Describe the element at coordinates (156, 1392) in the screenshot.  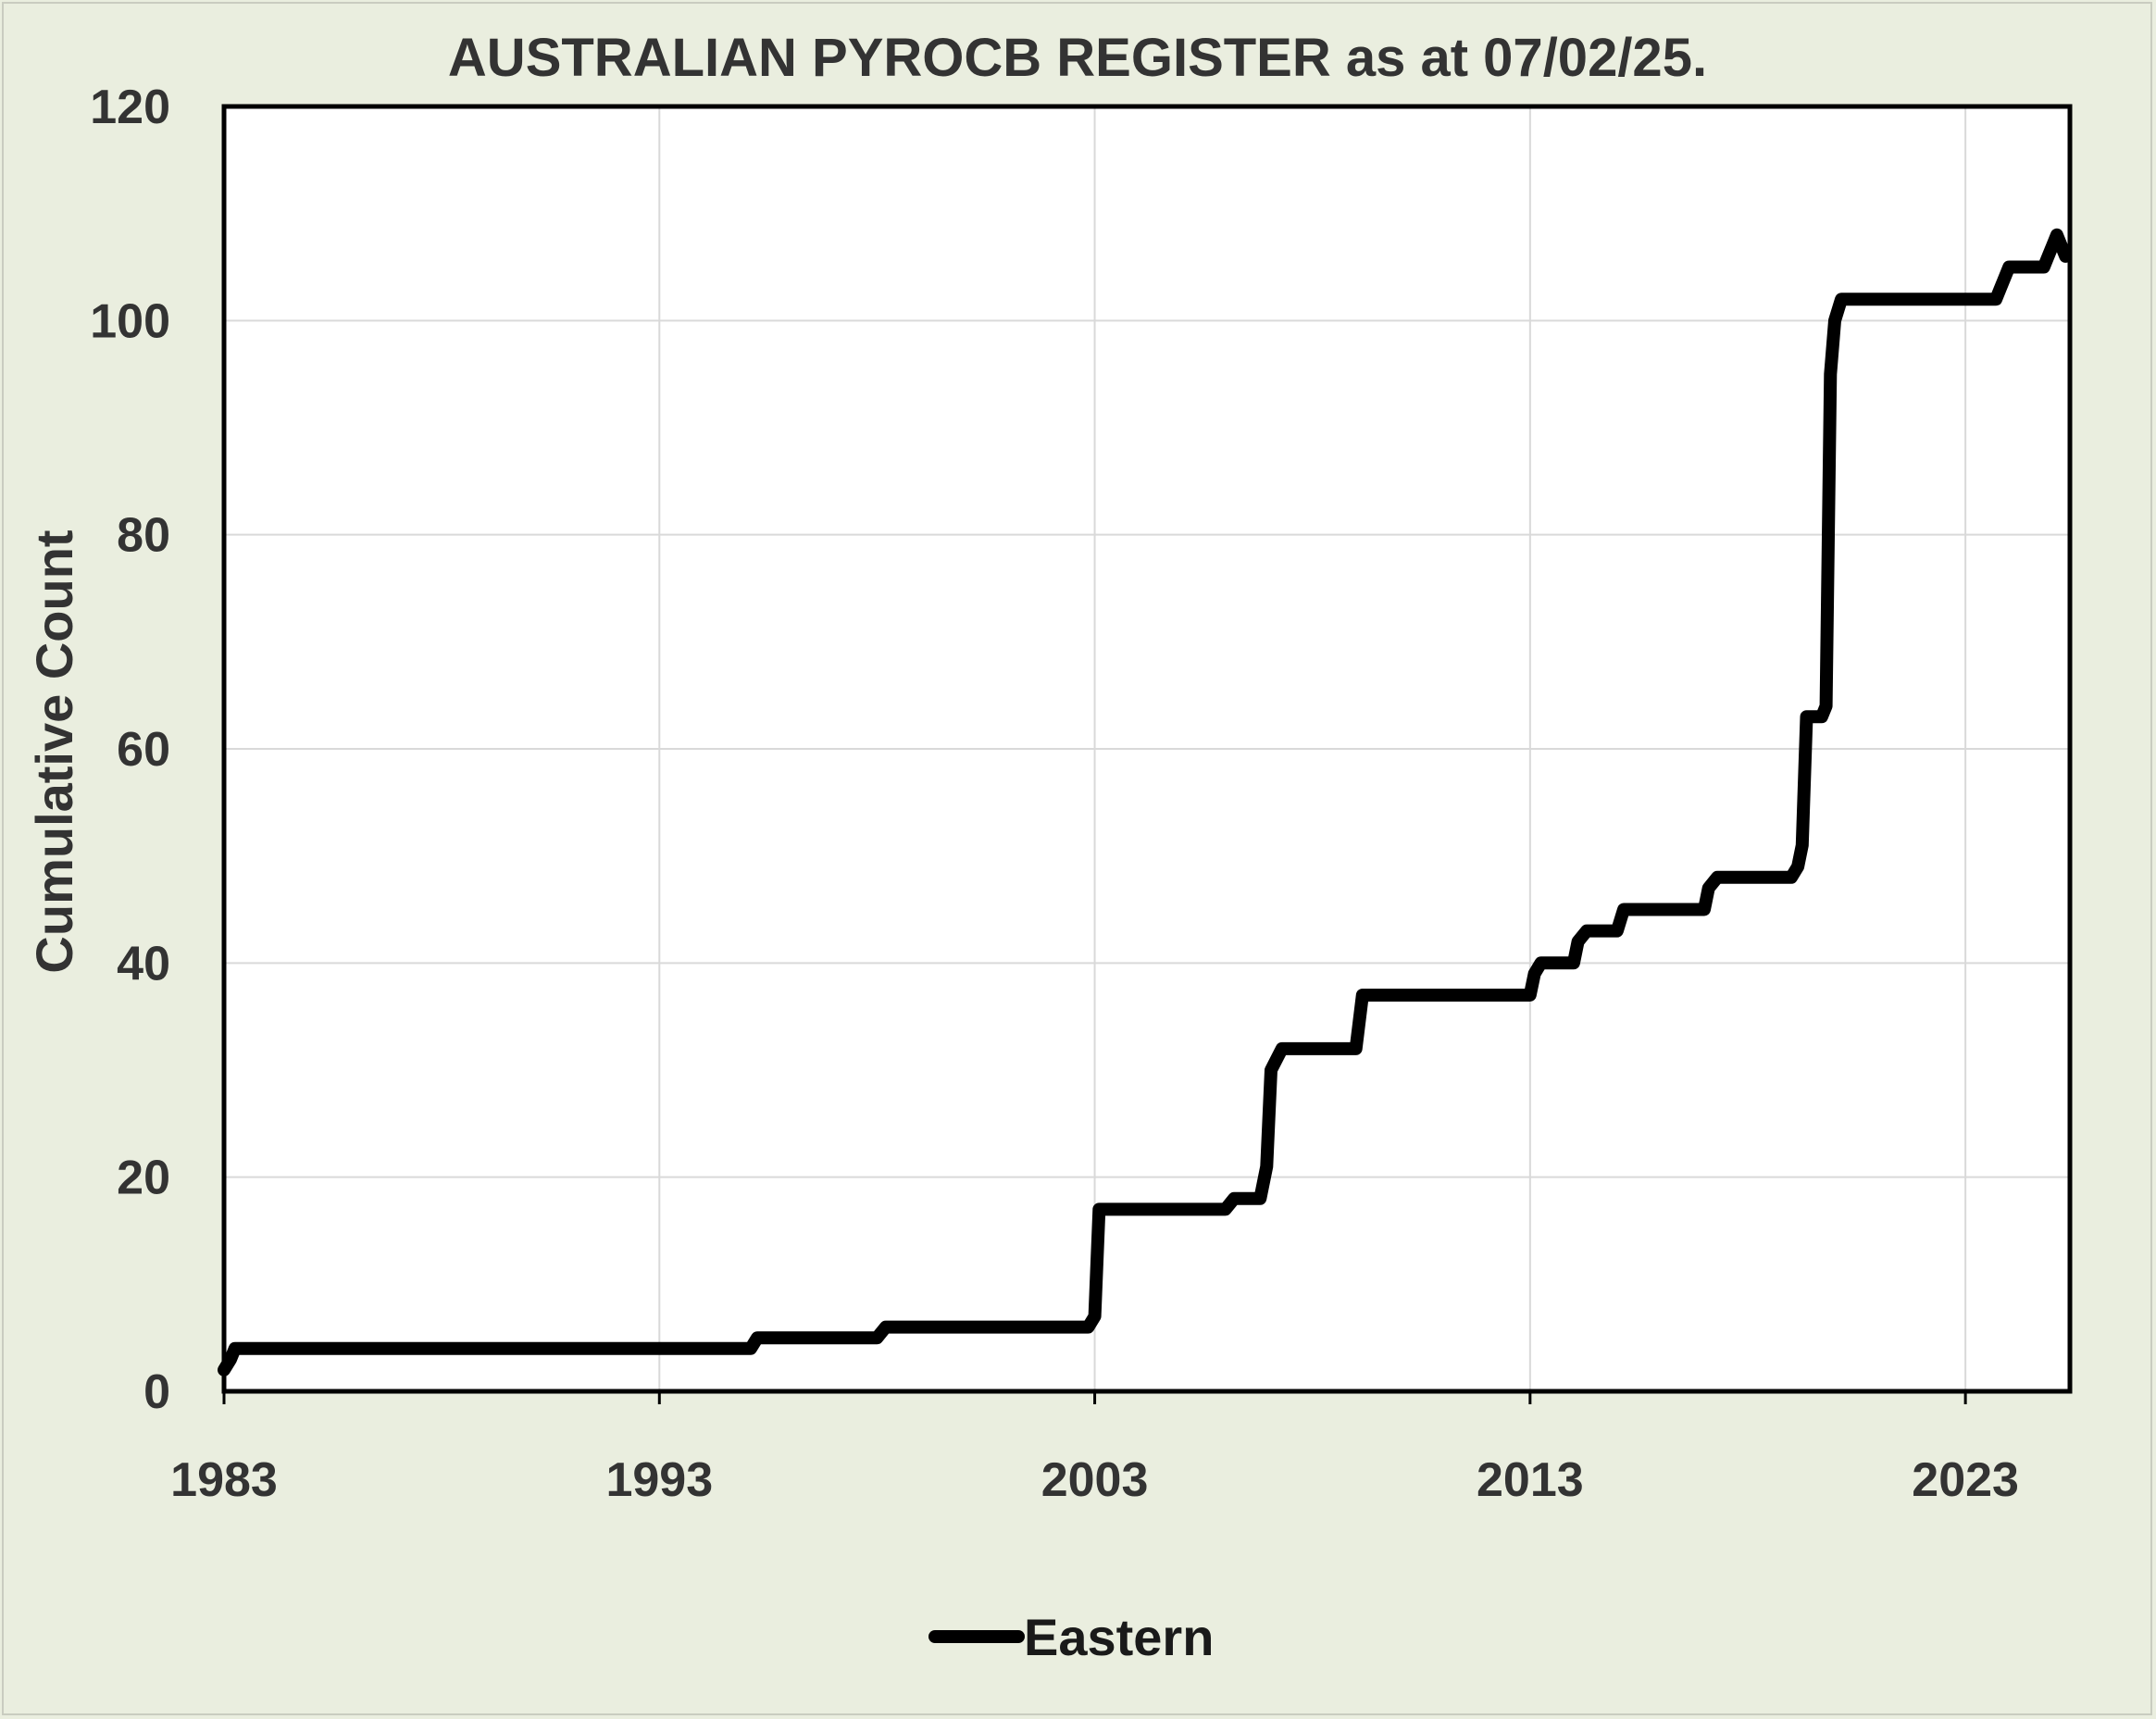
I see `y-tick-label: 0` at that location.